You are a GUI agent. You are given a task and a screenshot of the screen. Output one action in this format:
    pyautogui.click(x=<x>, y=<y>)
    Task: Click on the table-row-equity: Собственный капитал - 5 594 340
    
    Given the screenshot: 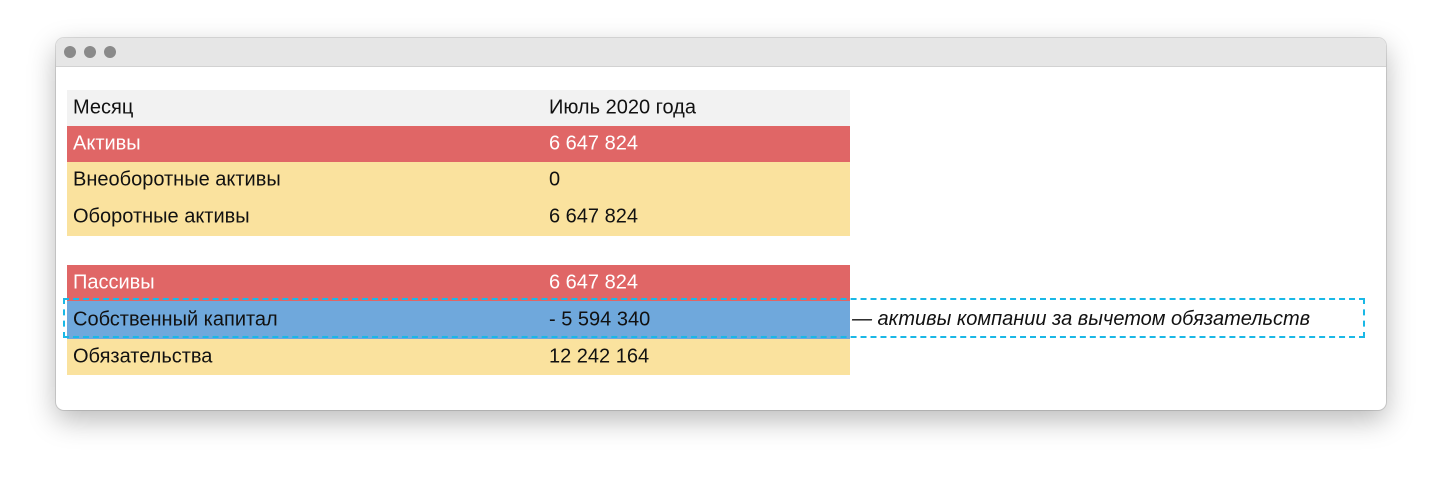 What is the action you would take?
    pyautogui.click(x=458, y=320)
    